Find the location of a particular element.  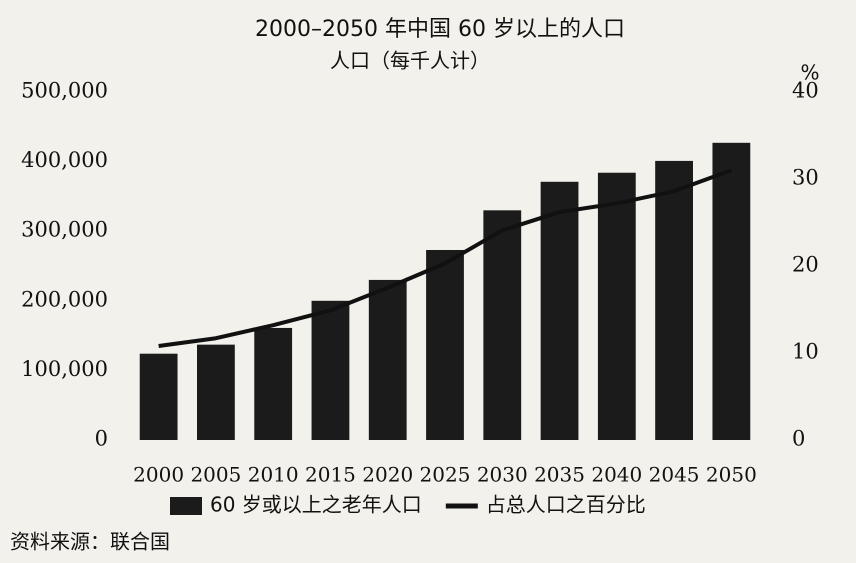

y2-tick-label: 30 is located at coordinates (805, 178).